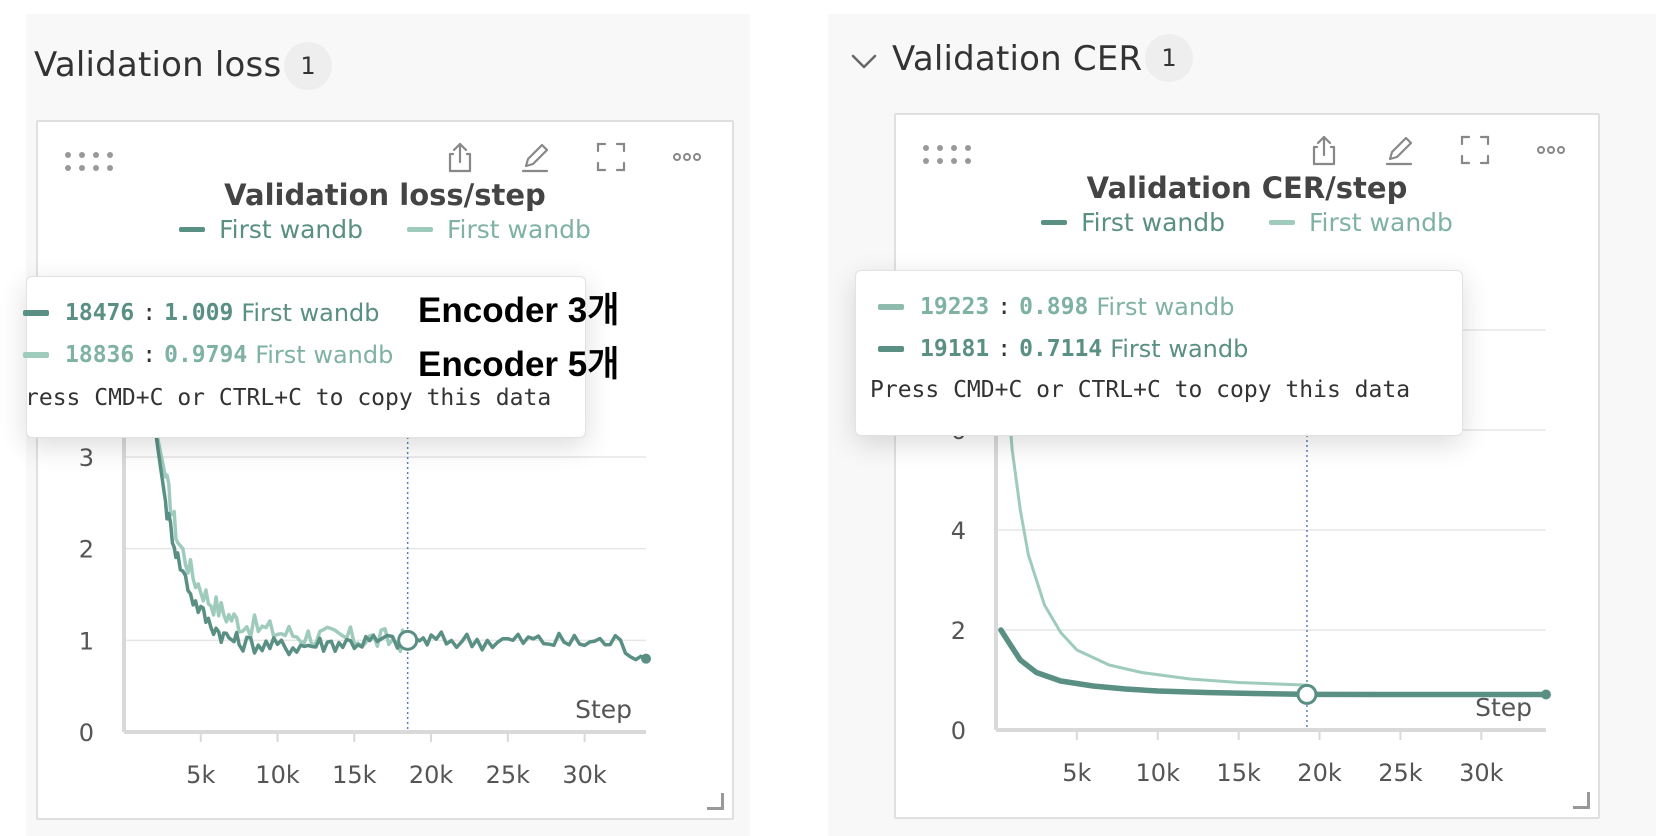  Describe the element at coordinates (1140, 390) in the screenshot. I see `copy-hint: Press CMD+C or CTRL+C to copy this data` at that location.